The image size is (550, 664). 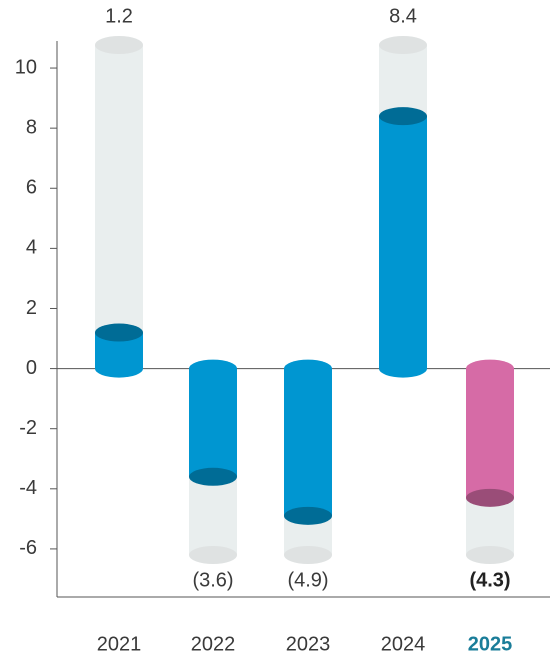 What do you see at coordinates (31, 248) in the screenshot?
I see `y-tick-label: 4` at bounding box center [31, 248].